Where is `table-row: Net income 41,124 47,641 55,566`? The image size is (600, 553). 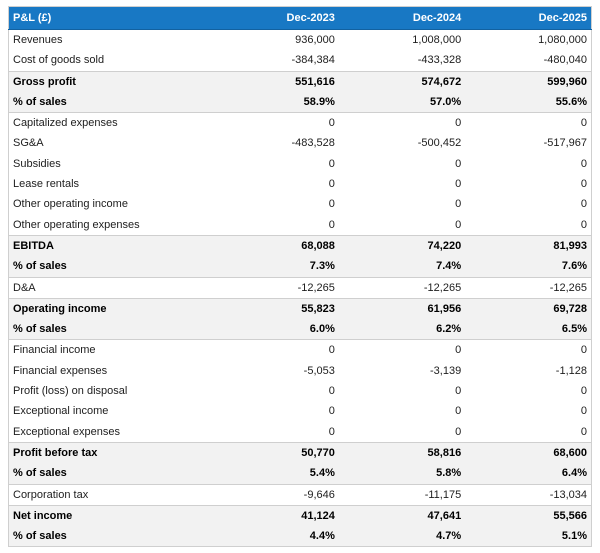 table-row: Net income 41,124 47,641 55,566 is located at coordinates (300, 515).